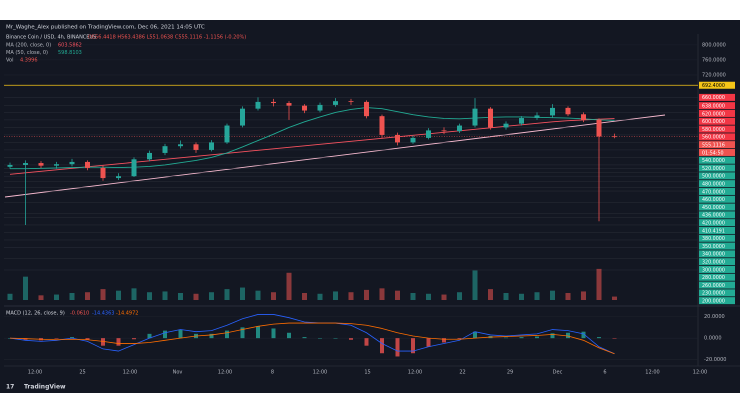 Image resolution: width=740 pixels, height=420 pixels. What do you see at coordinates (713, 247) in the screenshot?
I see `price-level-label: 350.0000` at bounding box center [713, 247].